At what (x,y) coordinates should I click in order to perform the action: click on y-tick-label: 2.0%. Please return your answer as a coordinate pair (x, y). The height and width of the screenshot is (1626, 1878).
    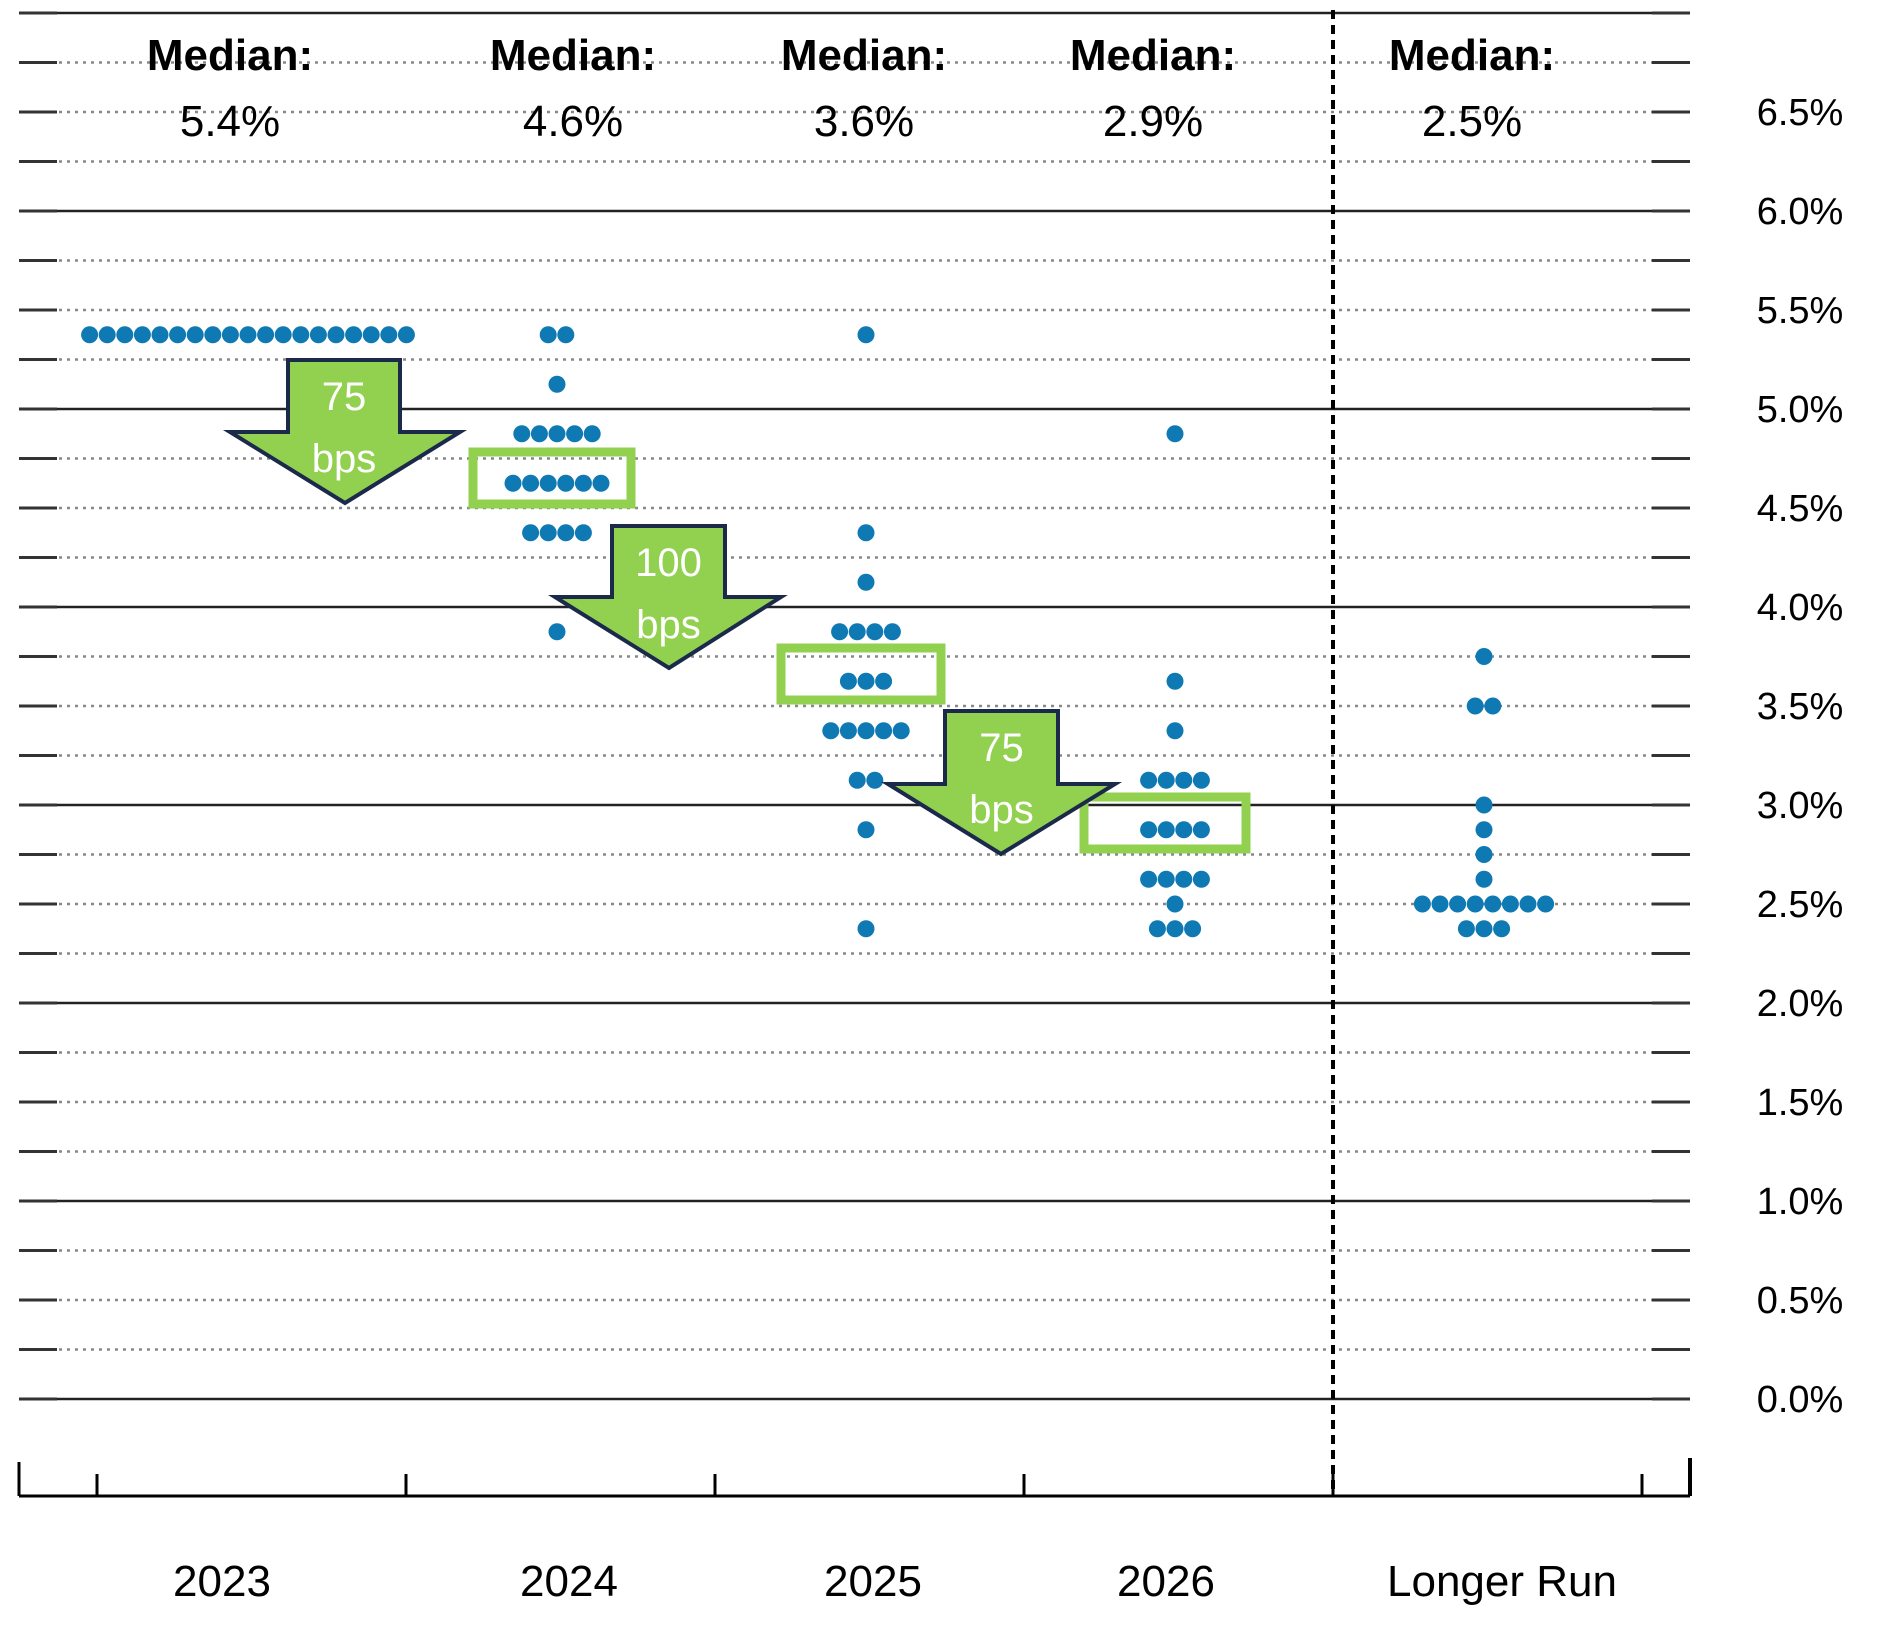
    Looking at the image, I should click on (1800, 1004).